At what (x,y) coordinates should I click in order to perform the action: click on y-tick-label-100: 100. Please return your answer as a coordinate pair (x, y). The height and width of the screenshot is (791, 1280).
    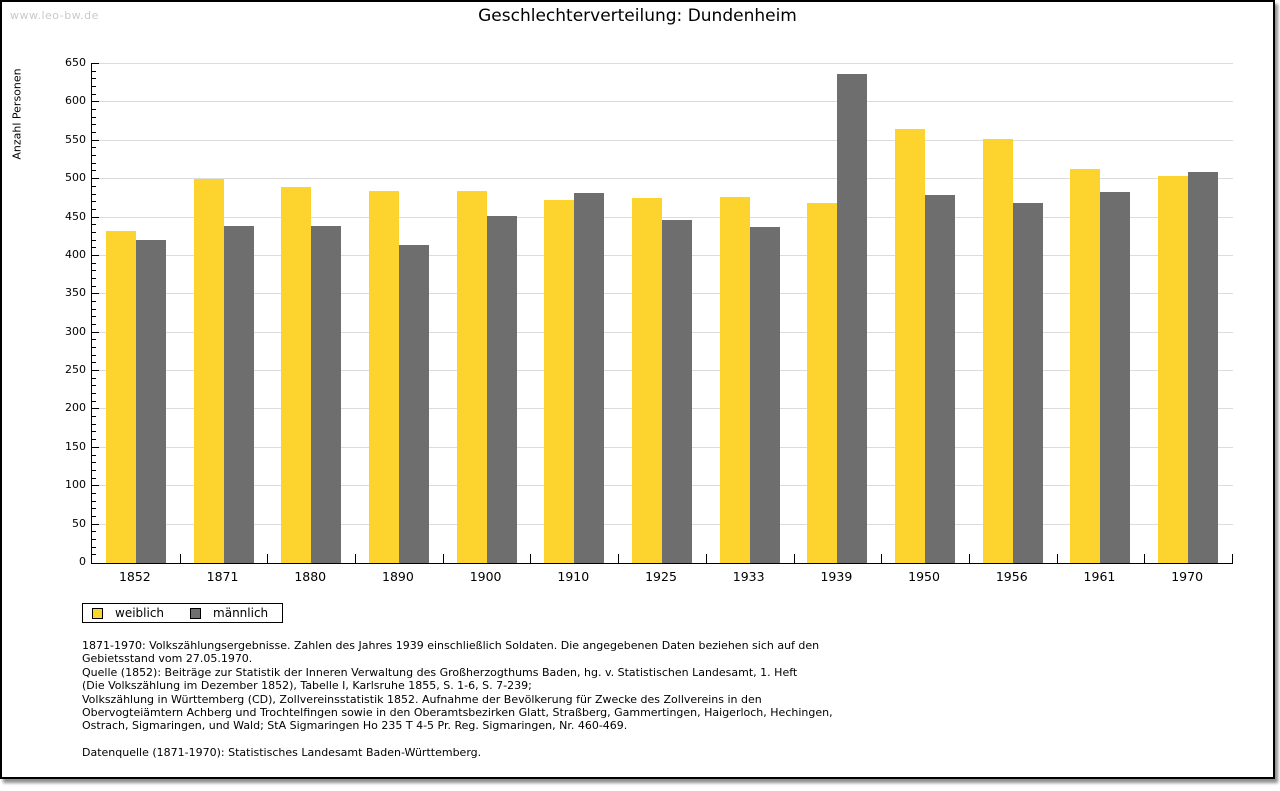
    Looking at the image, I should click on (75, 485).